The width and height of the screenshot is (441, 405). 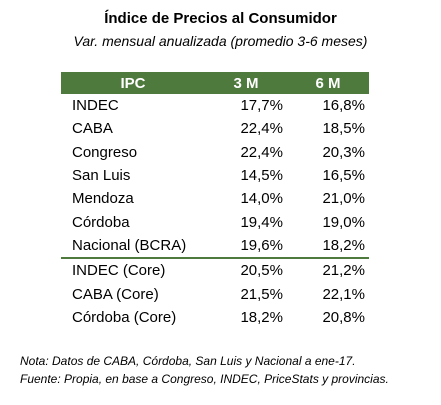 I want to click on row-name: Mendoza, so click(x=103, y=199).